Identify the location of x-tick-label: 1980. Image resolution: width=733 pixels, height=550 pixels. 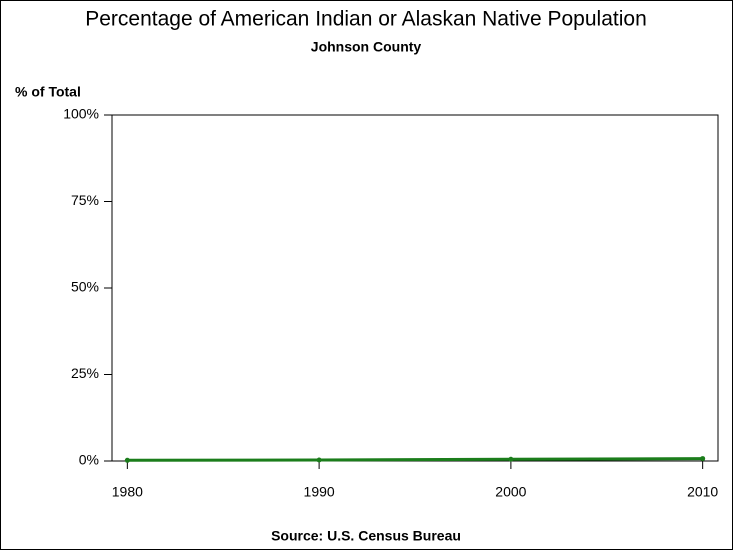
(127, 492).